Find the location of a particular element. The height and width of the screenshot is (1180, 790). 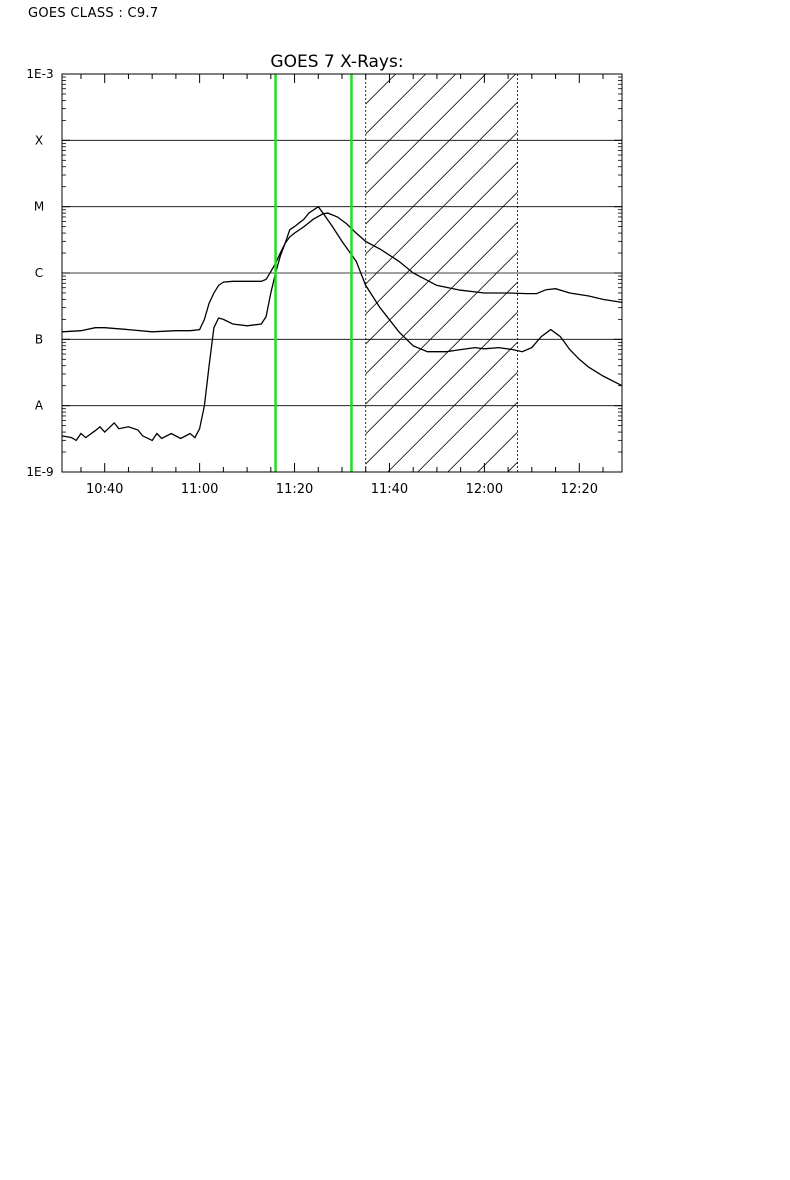

x-tick-label-5: 12:20 is located at coordinates (579, 489).